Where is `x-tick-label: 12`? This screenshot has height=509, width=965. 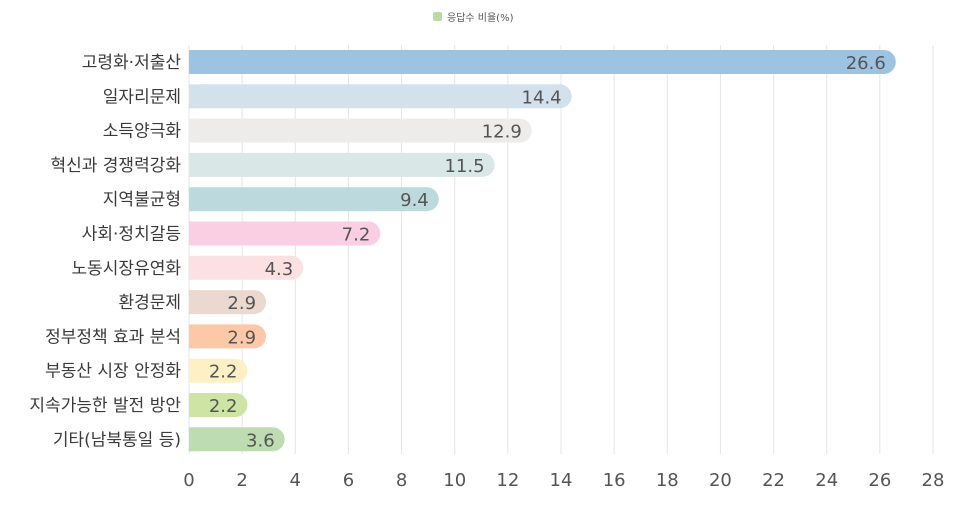 x-tick-label: 12 is located at coordinates (507, 480).